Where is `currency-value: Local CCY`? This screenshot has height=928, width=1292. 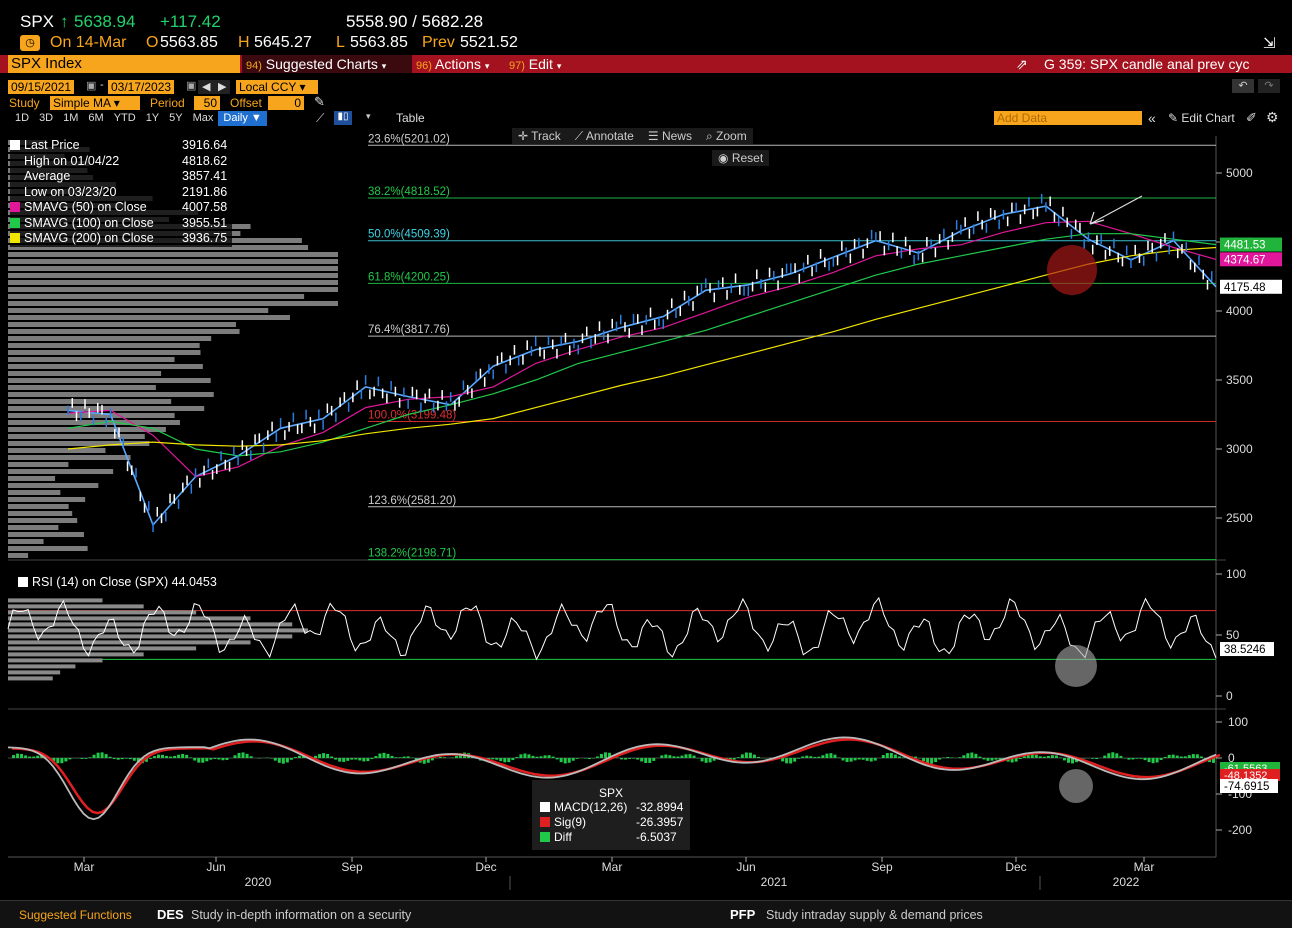
currency-value: Local CCY is located at coordinates (267, 87).